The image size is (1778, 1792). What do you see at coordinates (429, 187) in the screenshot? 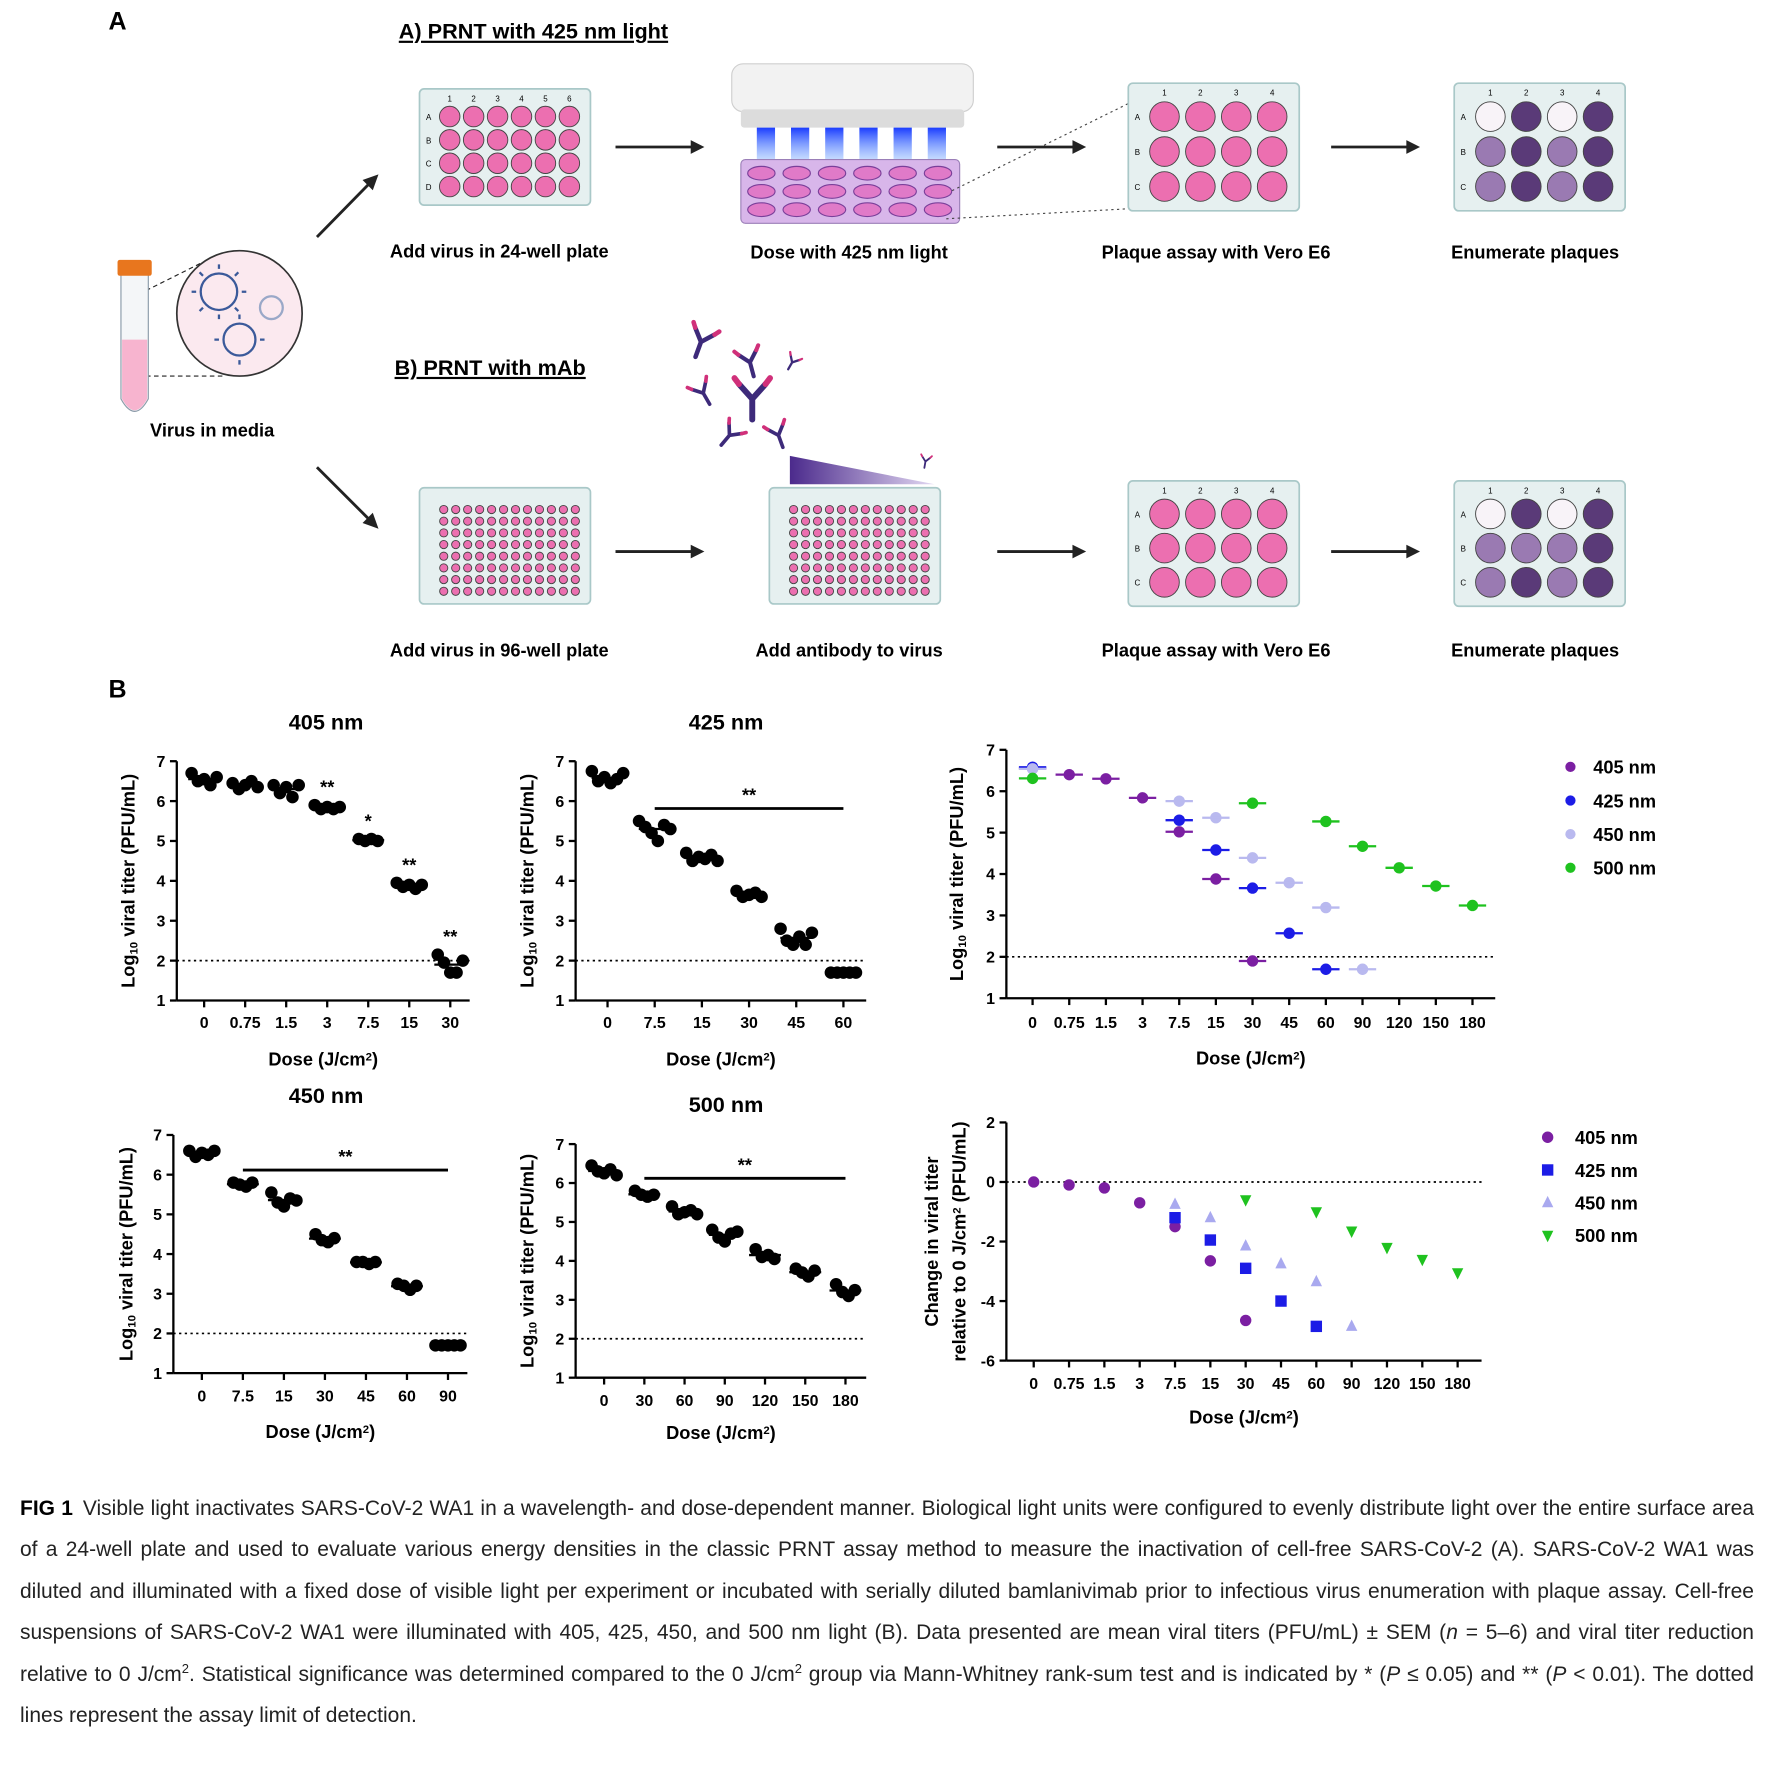
I see `plate-row-label: D` at bounding box center [429, 187].